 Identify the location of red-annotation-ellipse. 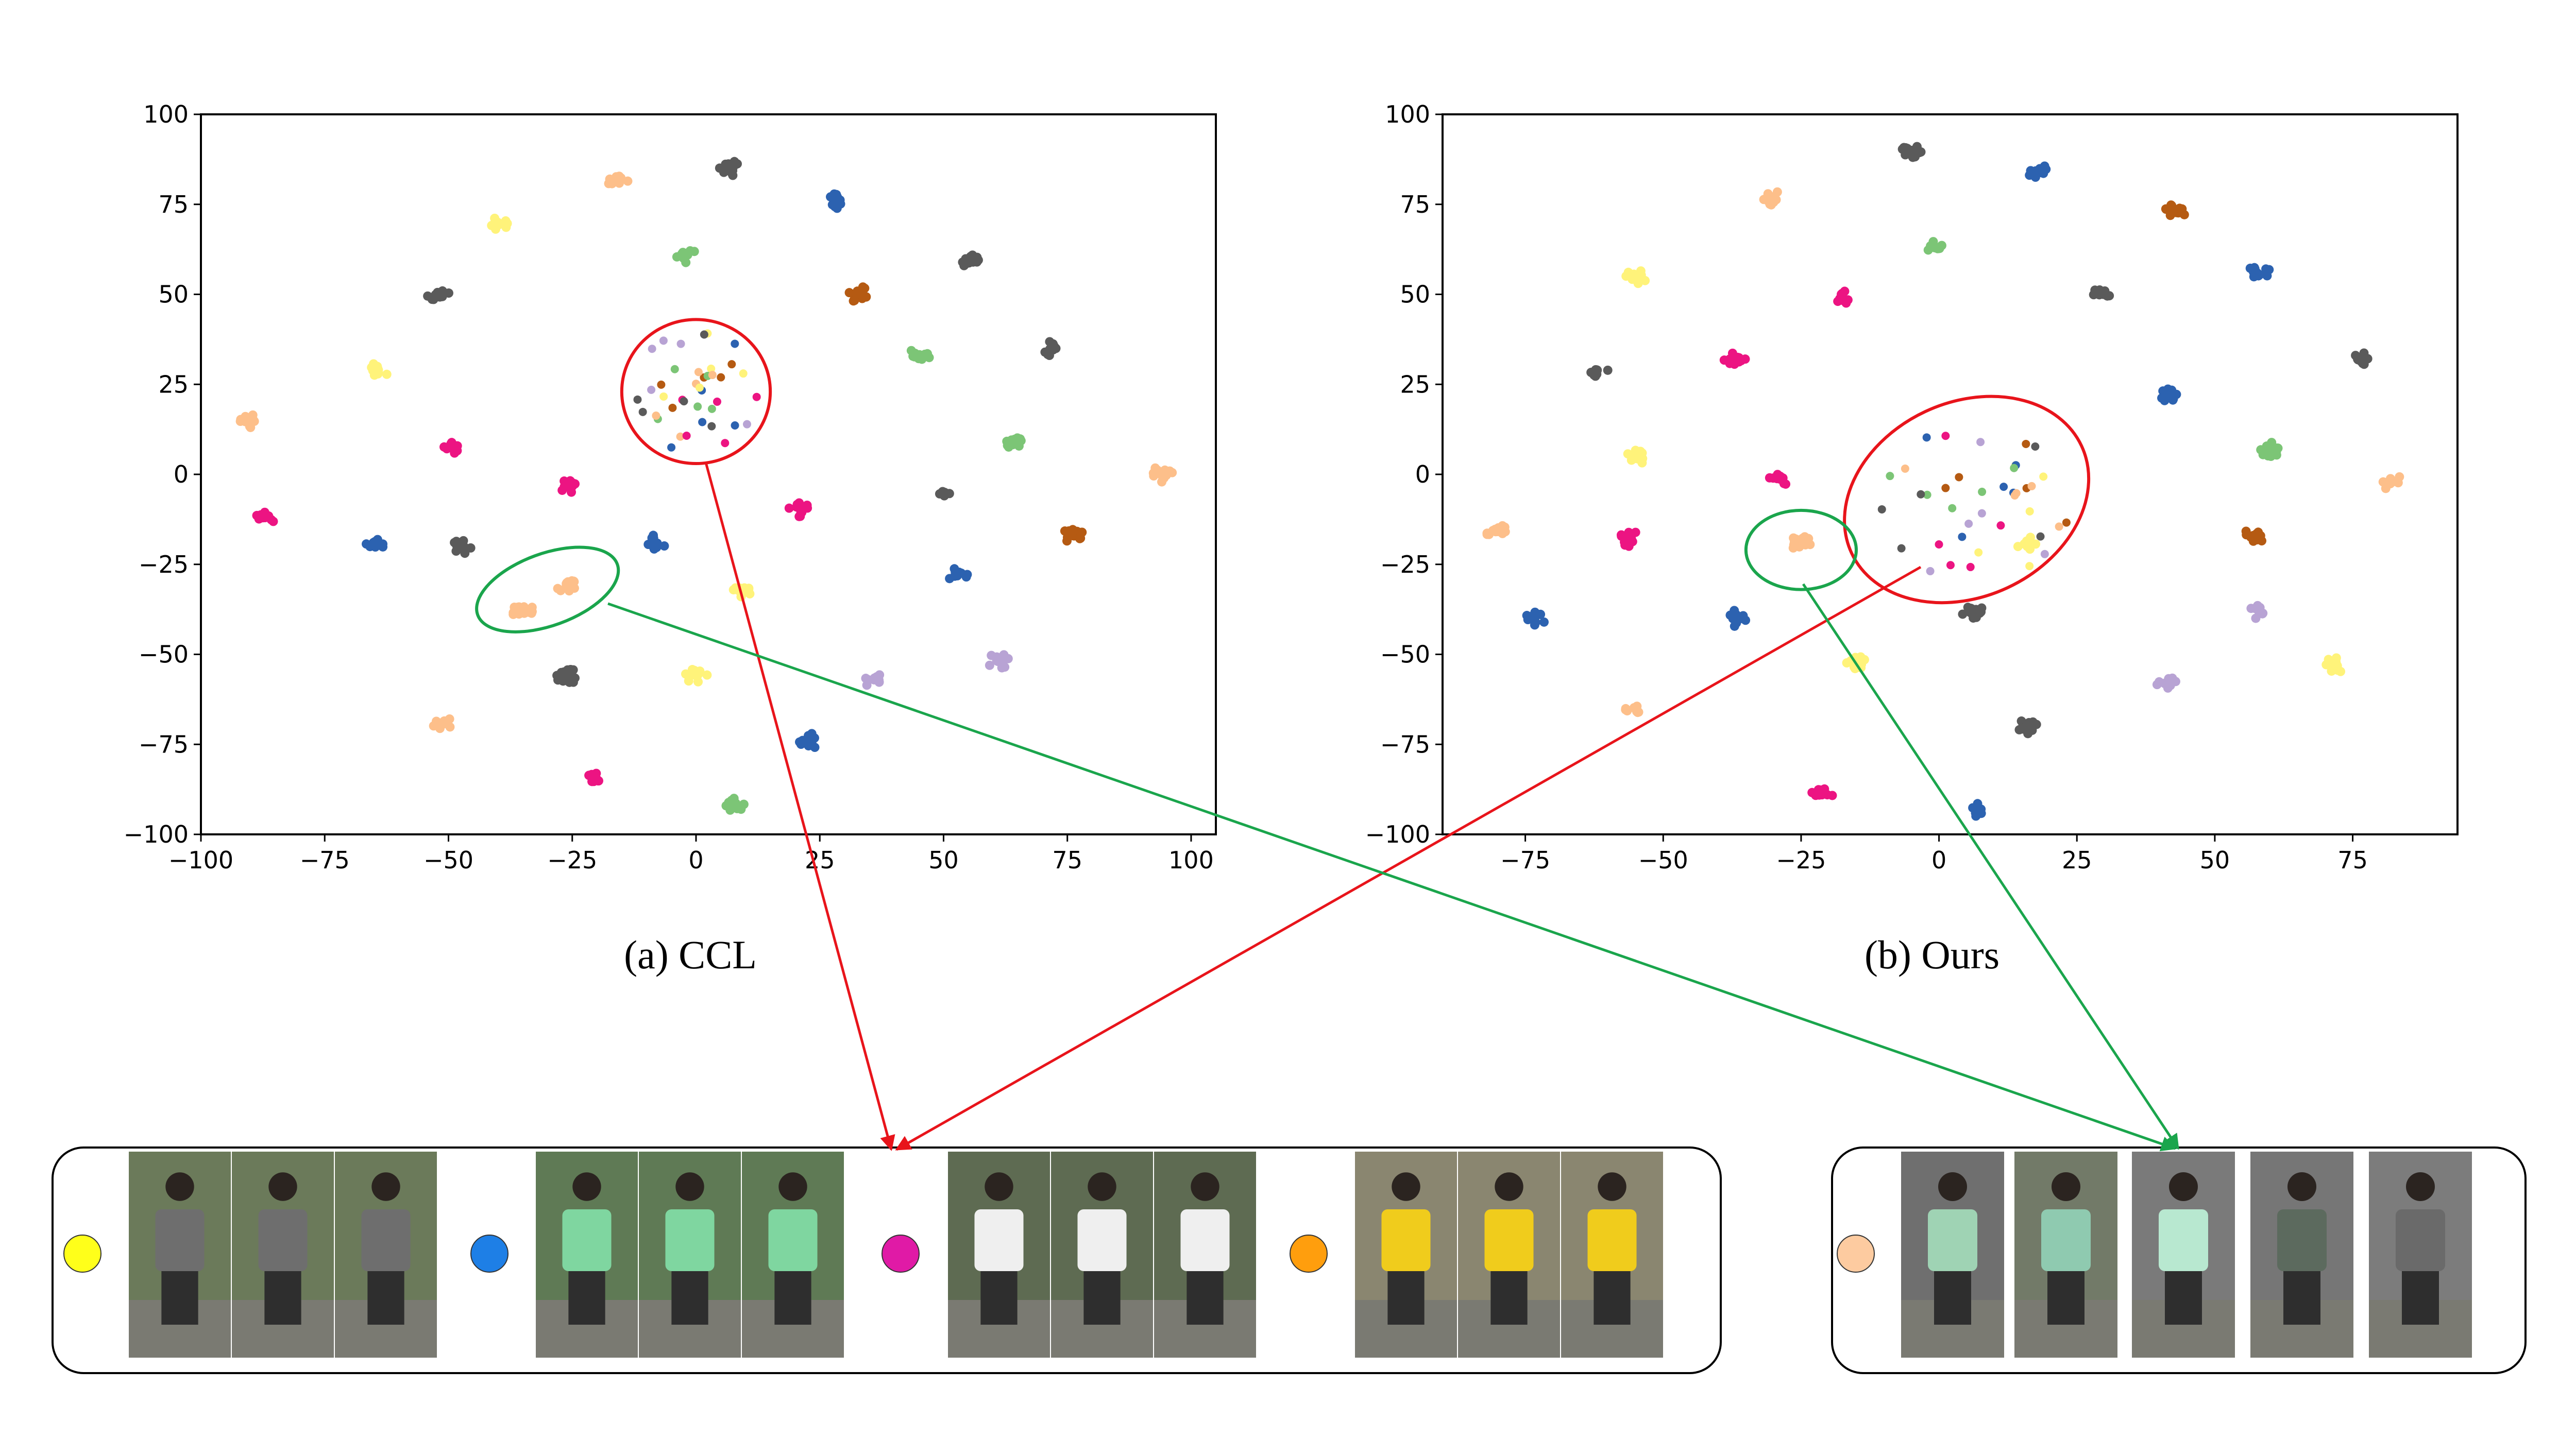
(696, 392).